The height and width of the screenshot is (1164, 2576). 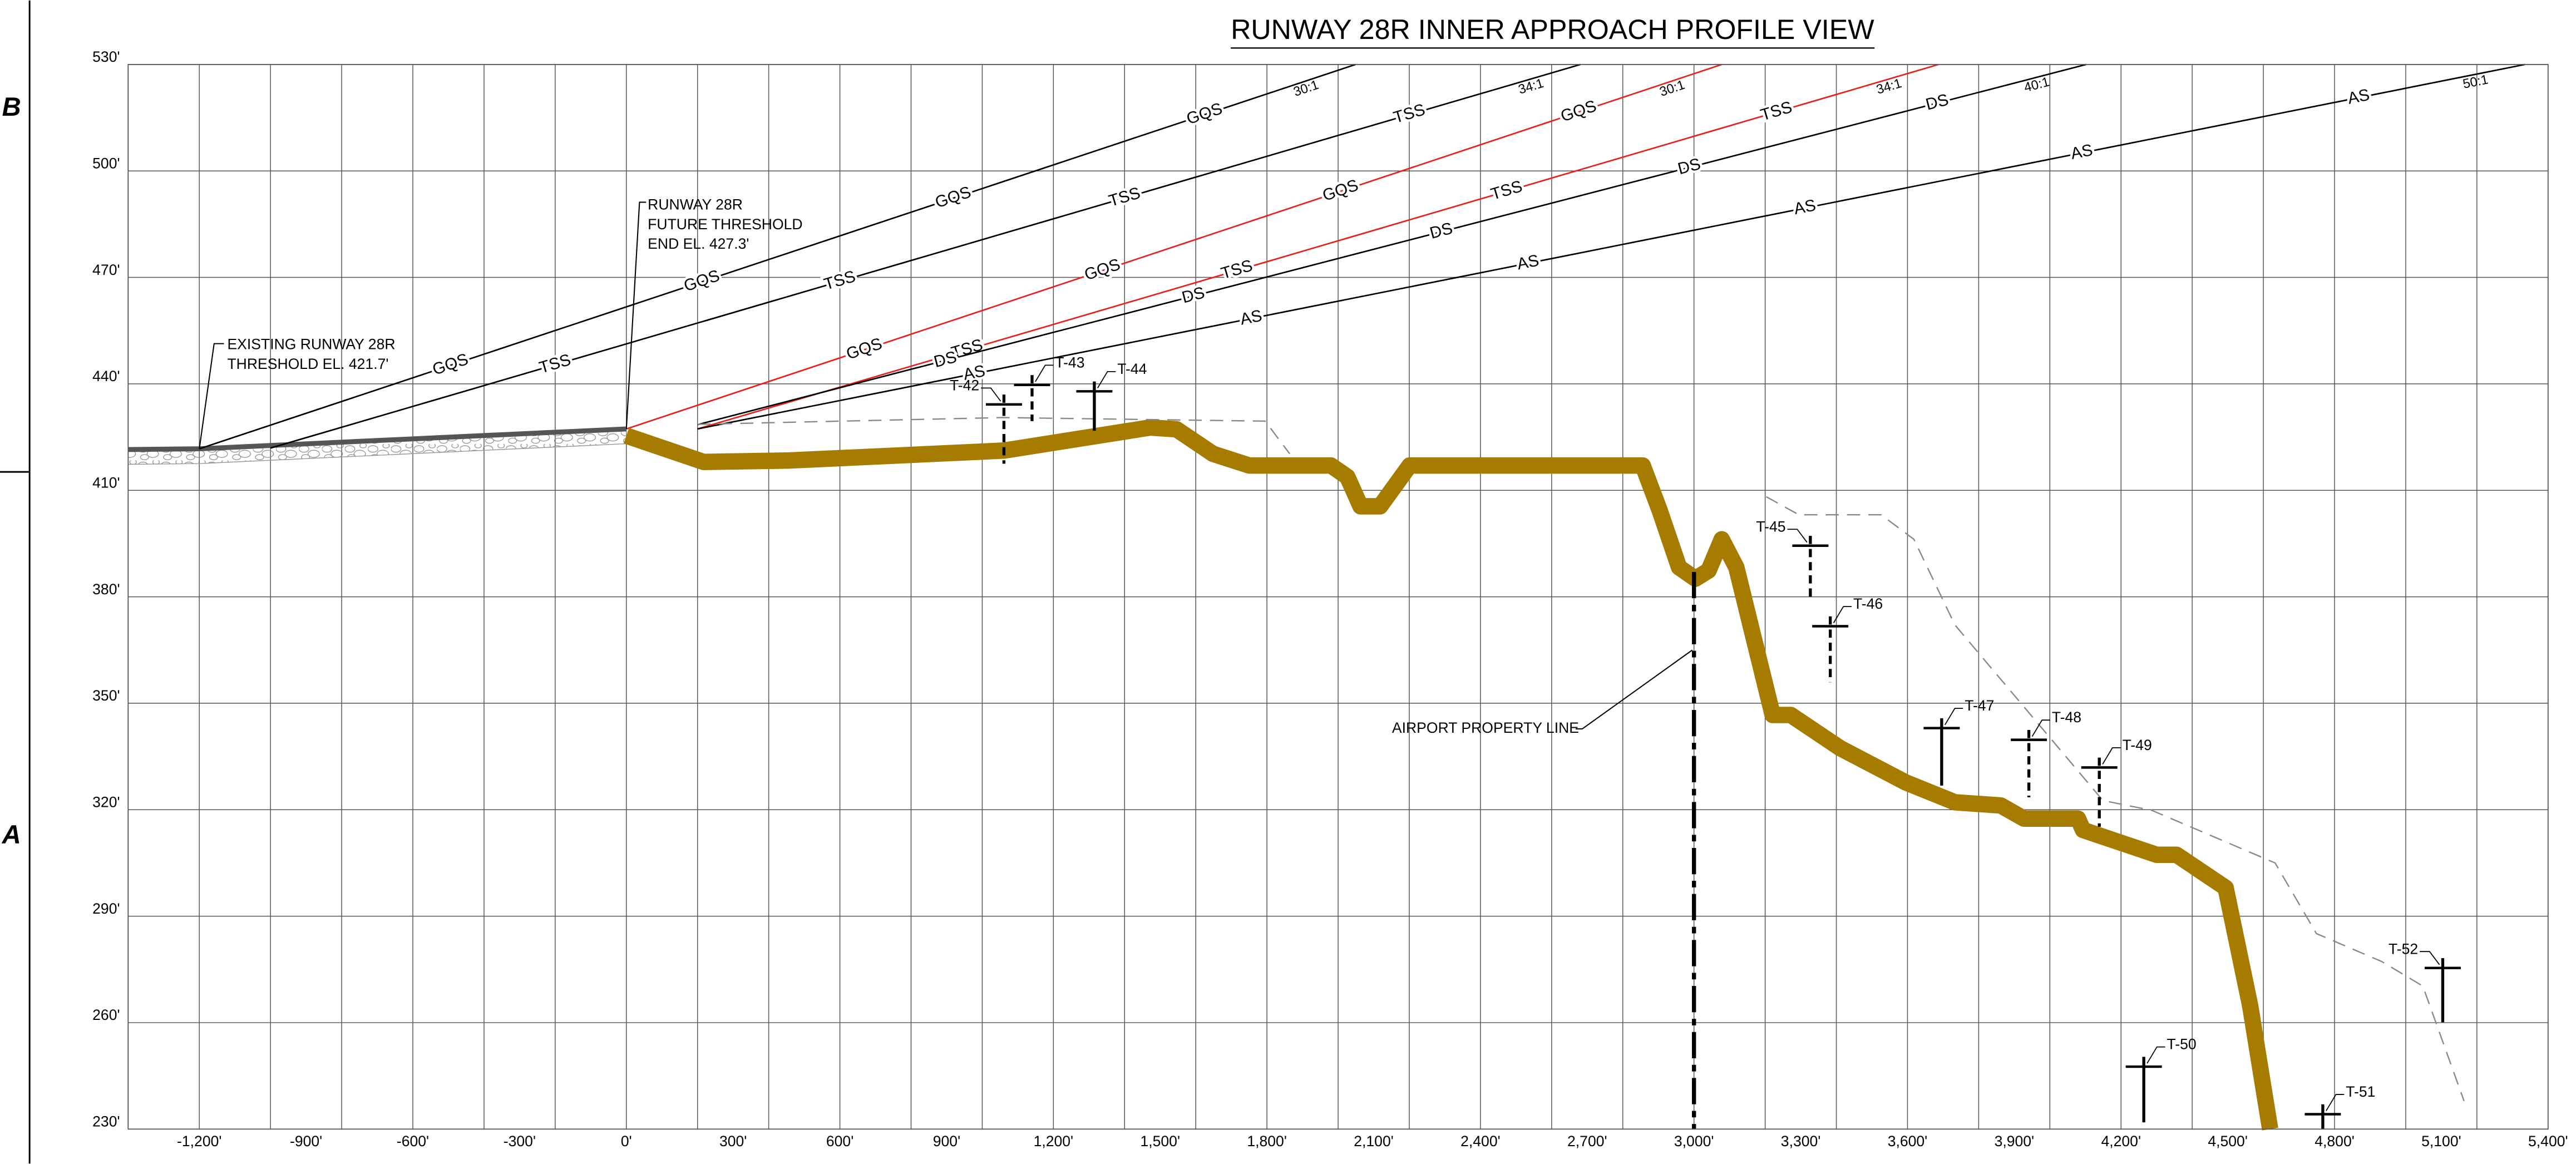 What do you see at coordinates (1069, 363) in the screenshot?
I see `tree-label: T-43` at bounding box center [1069, 363].